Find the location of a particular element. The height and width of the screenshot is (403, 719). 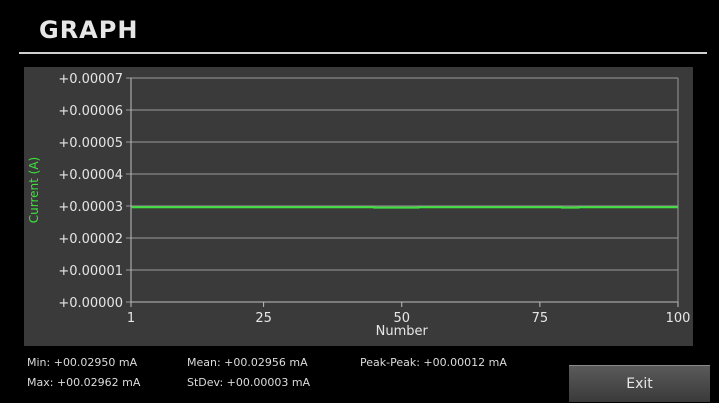

y-tick-label: +0.00007 is located at coordinates (90, 79).